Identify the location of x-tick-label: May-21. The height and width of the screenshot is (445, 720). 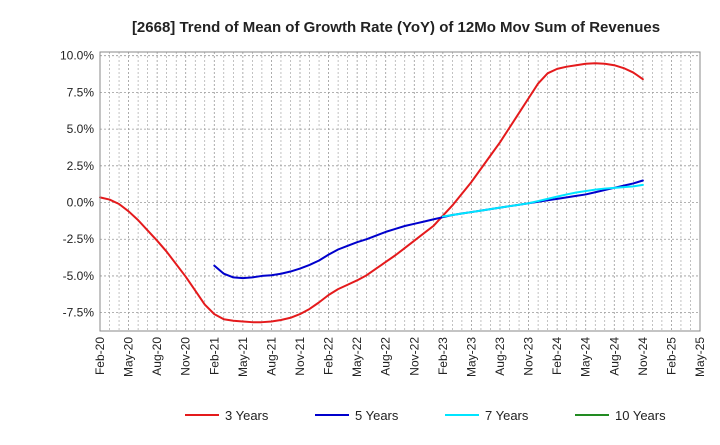
(243, 357).